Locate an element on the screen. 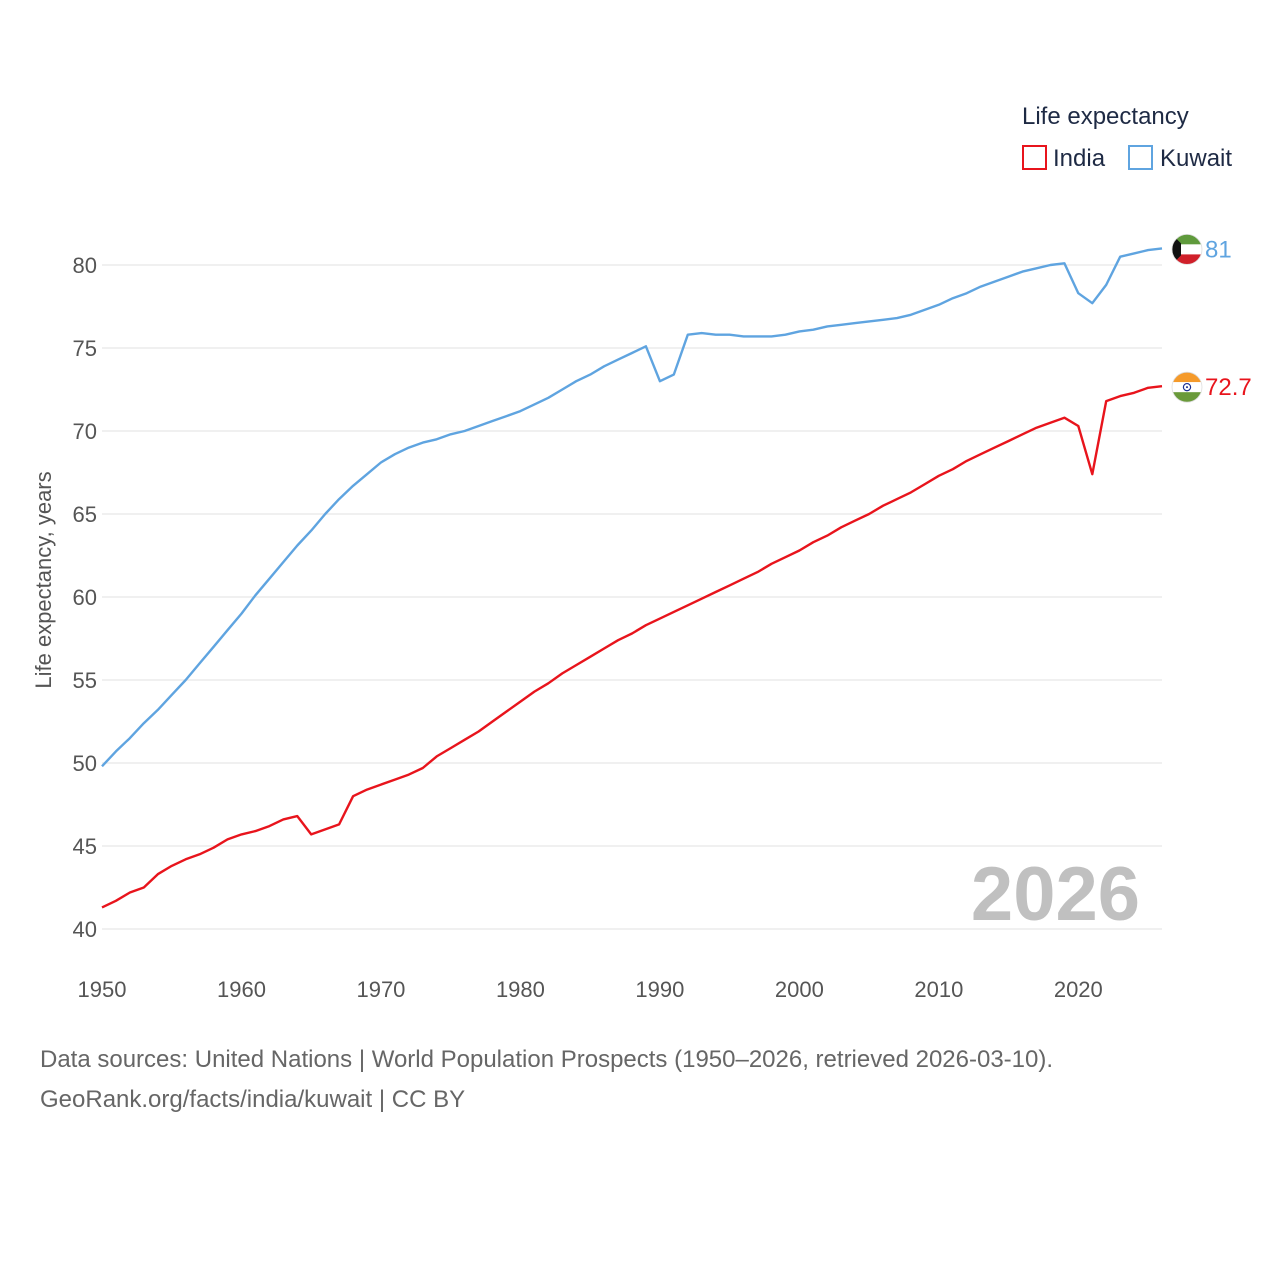  y-tick-label-50: 50 is located at coordinates (85, 763).